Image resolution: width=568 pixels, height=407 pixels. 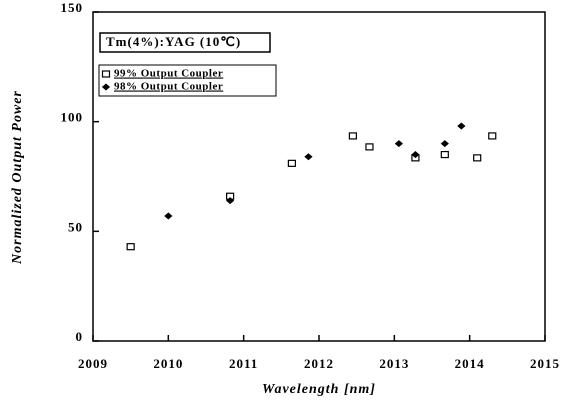 What do you see at coordinates (319, 363) in the screenshot?
I see `x-tick-label: 2012` at bounding box center [319, 363].